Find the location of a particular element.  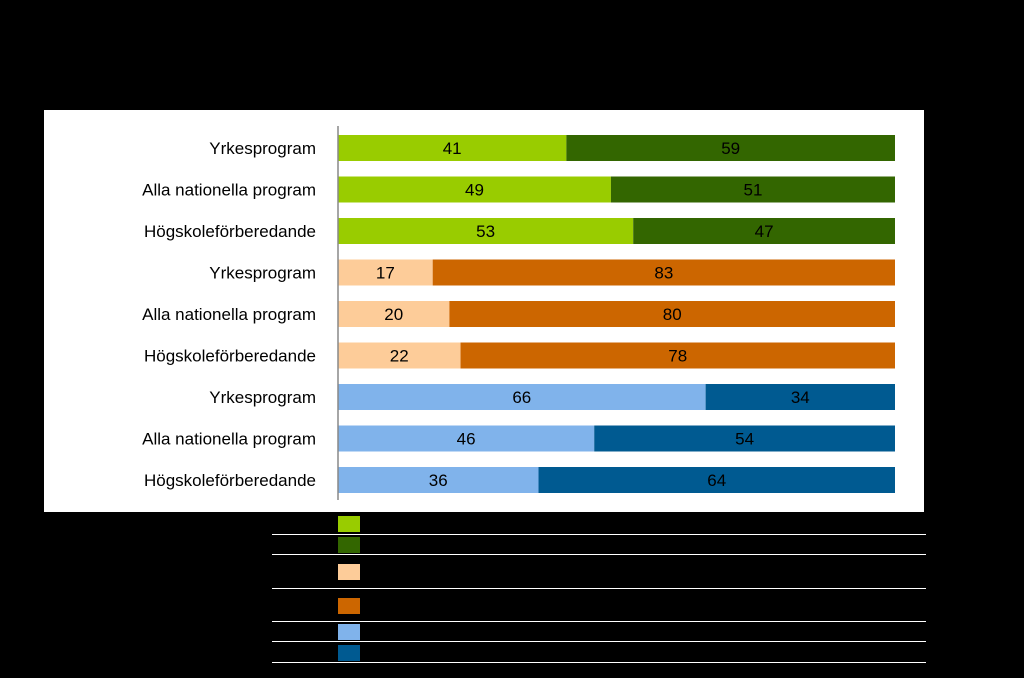

data-label: 46 is located at coordinates (466, 439).